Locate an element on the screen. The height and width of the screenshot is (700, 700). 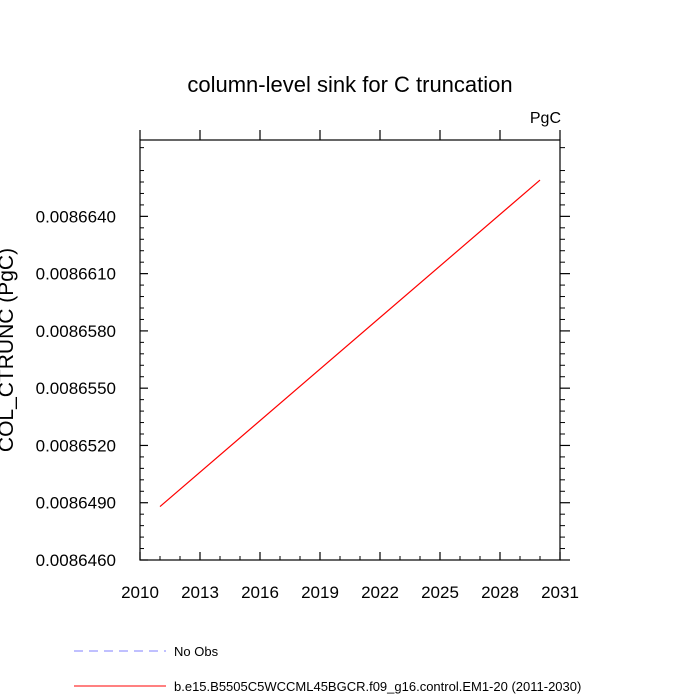
y-axis-label: COL_CTRUNC (PgC) is located at coordinates (9, 350).